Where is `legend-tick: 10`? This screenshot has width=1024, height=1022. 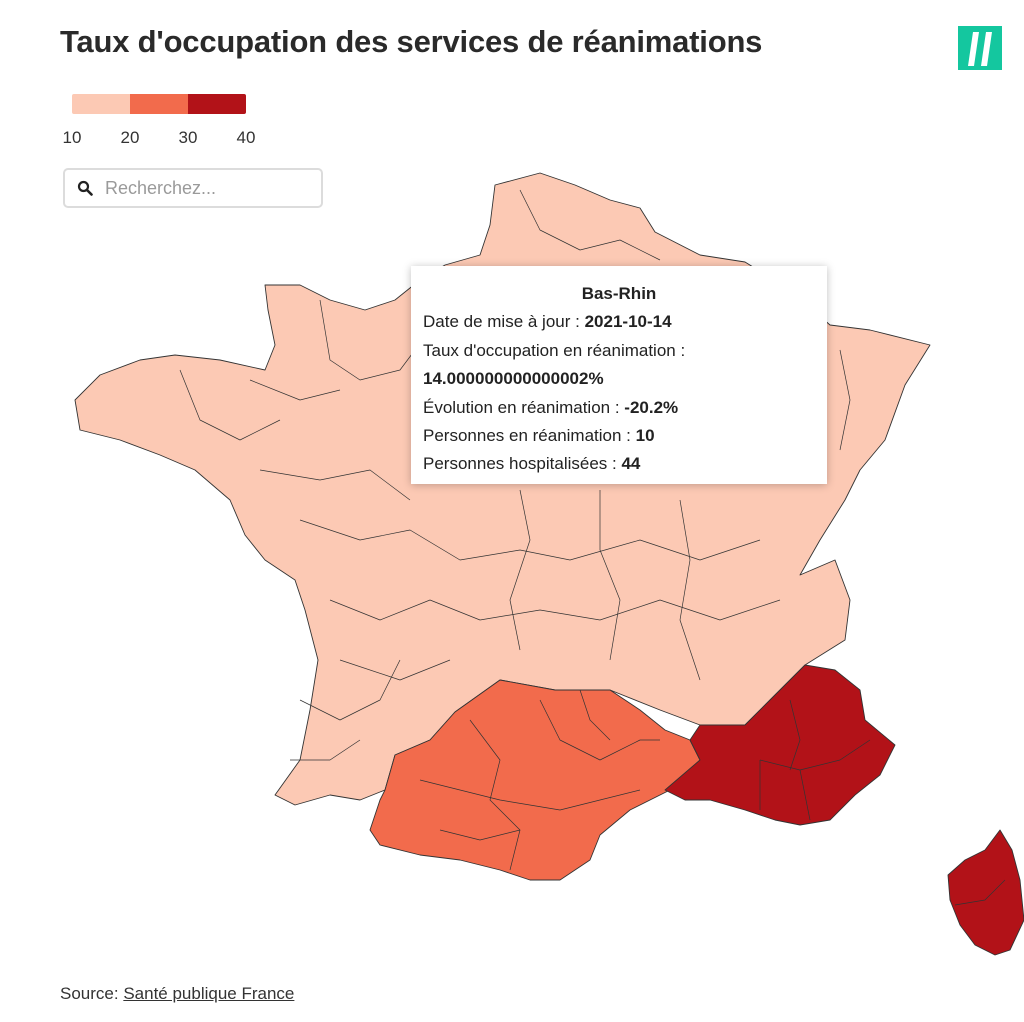 legend-tick: 10 is located at coordinates (72, 137).